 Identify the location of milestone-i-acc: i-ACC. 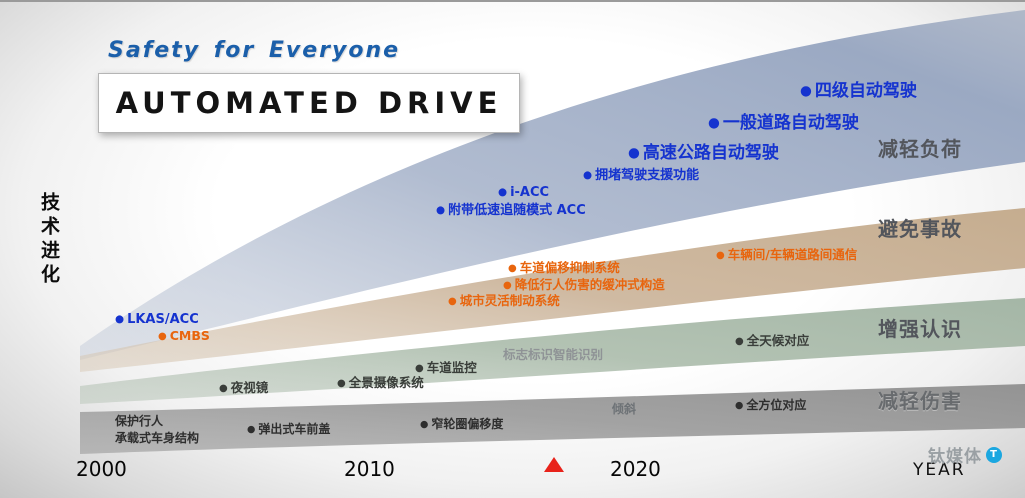
(523, 193).